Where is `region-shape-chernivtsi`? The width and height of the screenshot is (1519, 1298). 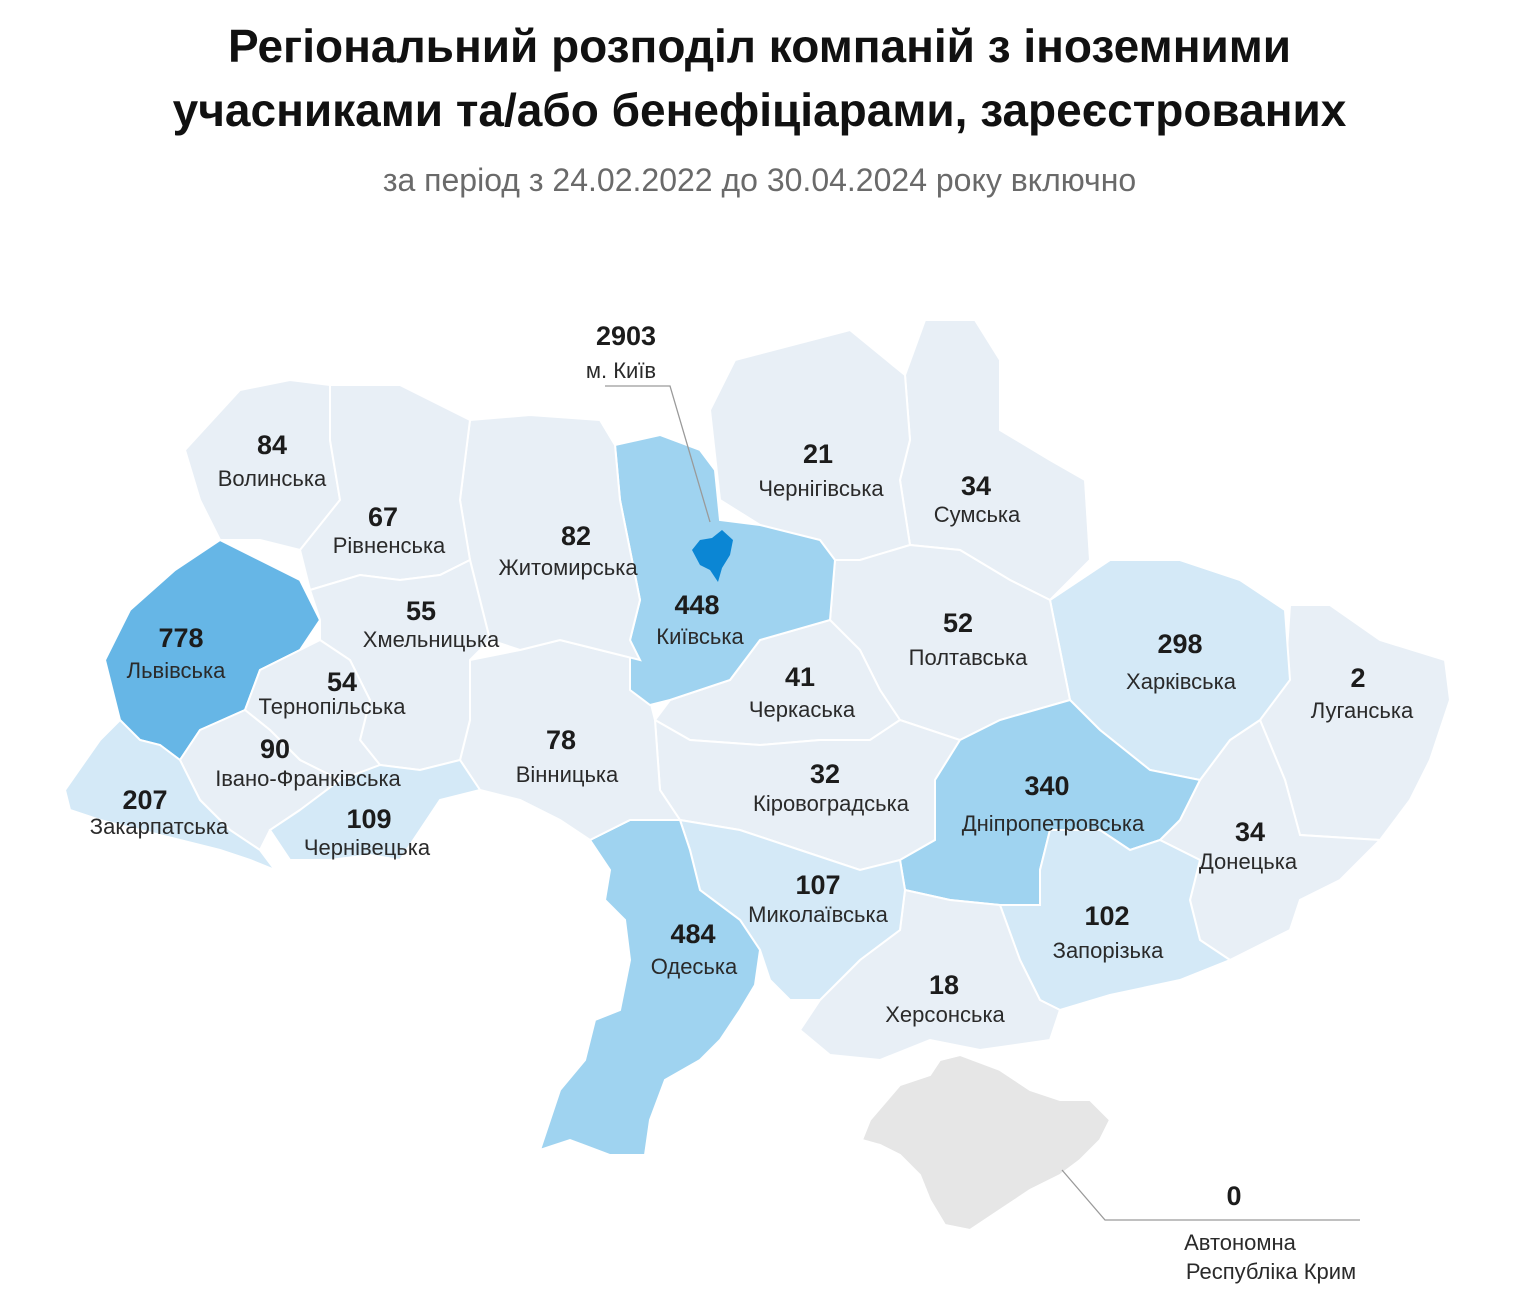 region-shape-chernivtsi is located at coordinates (375, 810).